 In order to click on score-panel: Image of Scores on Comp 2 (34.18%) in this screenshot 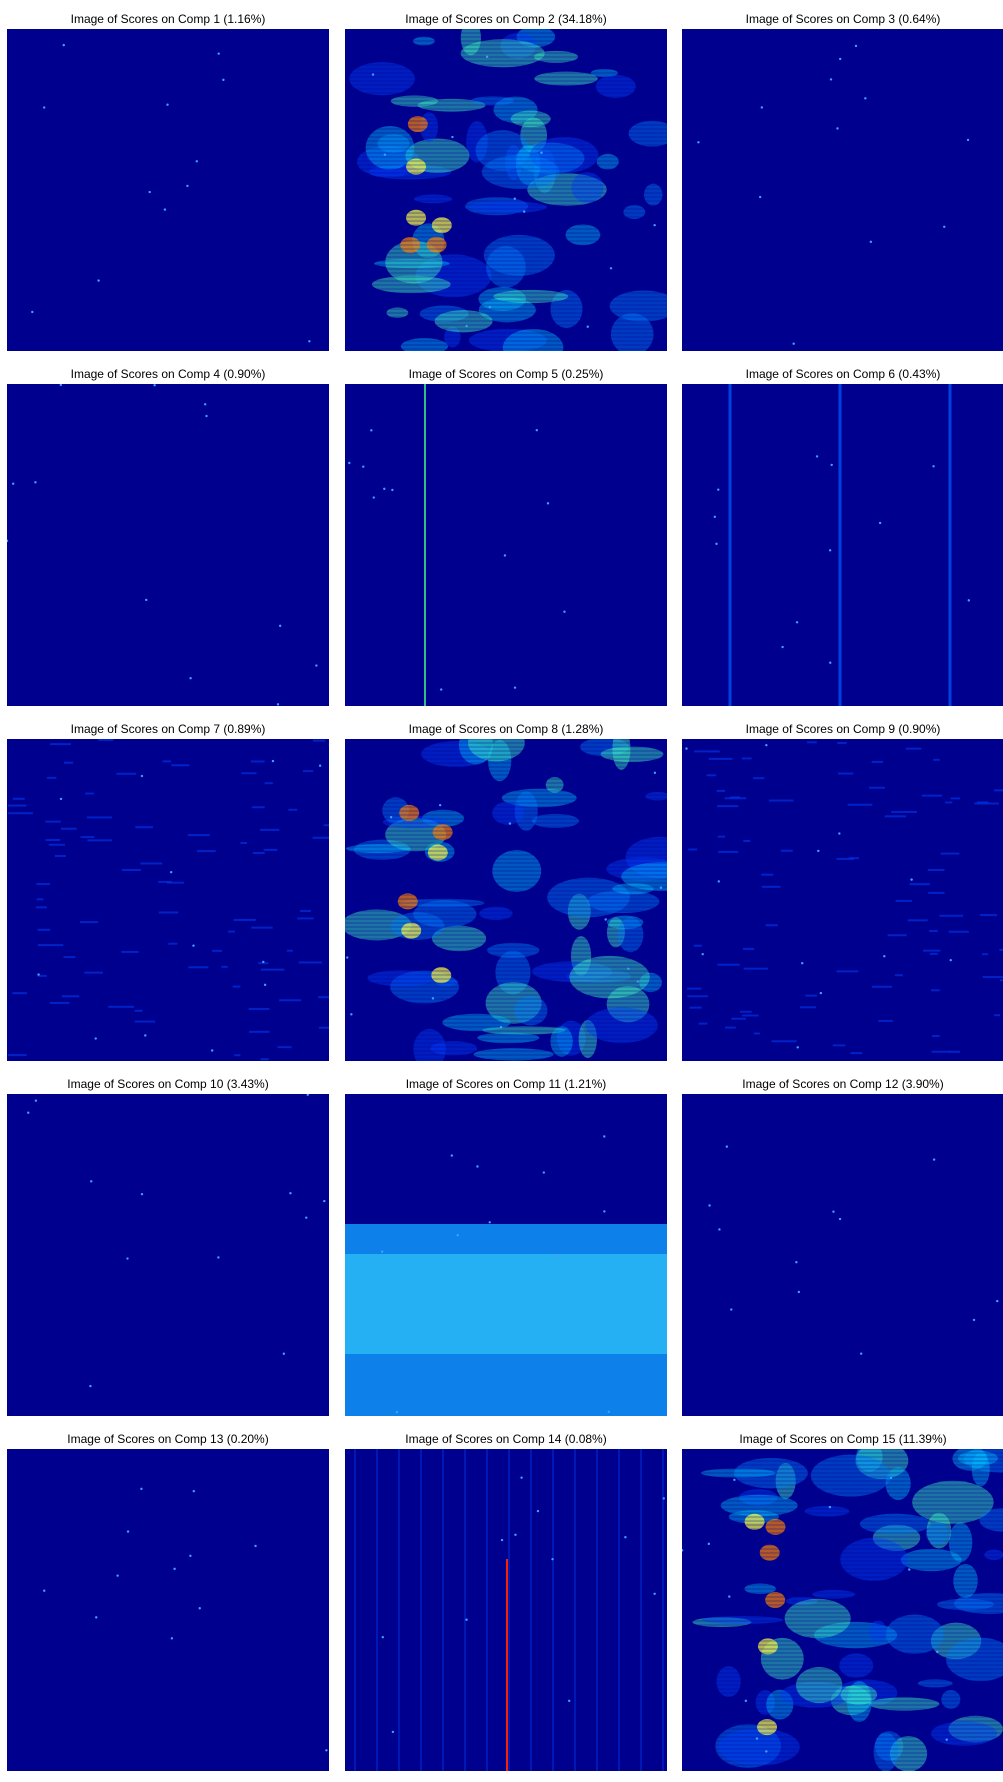, I will do `click(506, 183)`.